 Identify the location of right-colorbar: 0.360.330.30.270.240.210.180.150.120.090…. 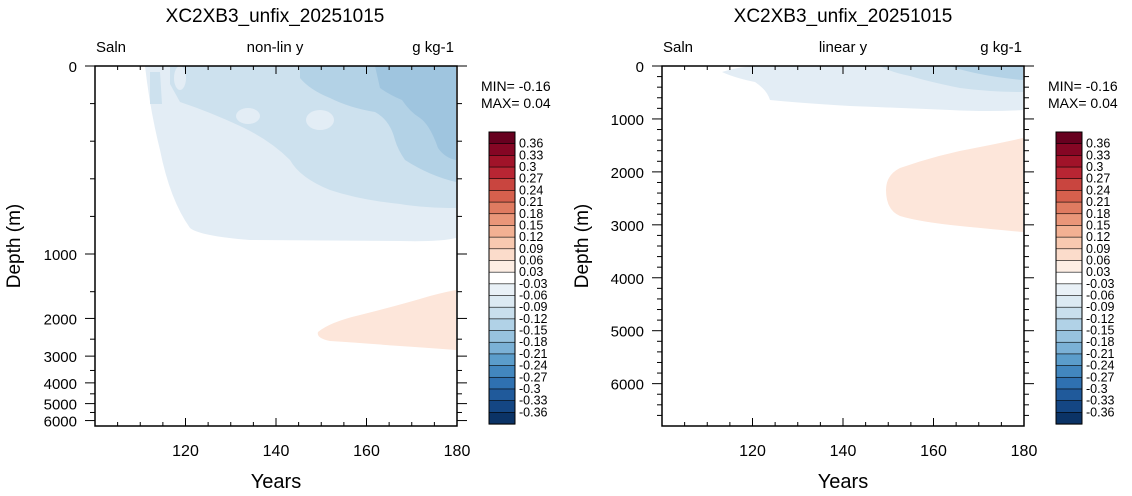
(1085, 278).